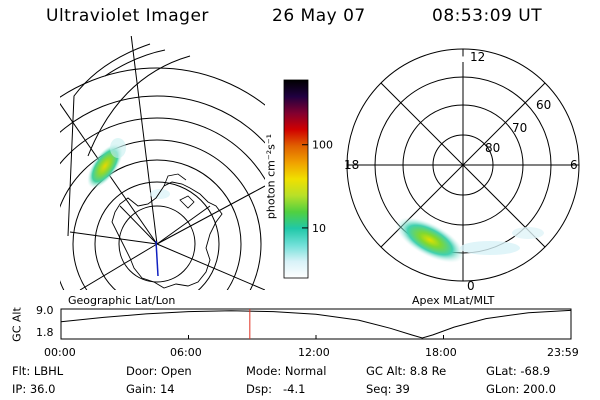  I want to click on geo-panel-label: Geographic Lat/Lon, so click(122, 300).